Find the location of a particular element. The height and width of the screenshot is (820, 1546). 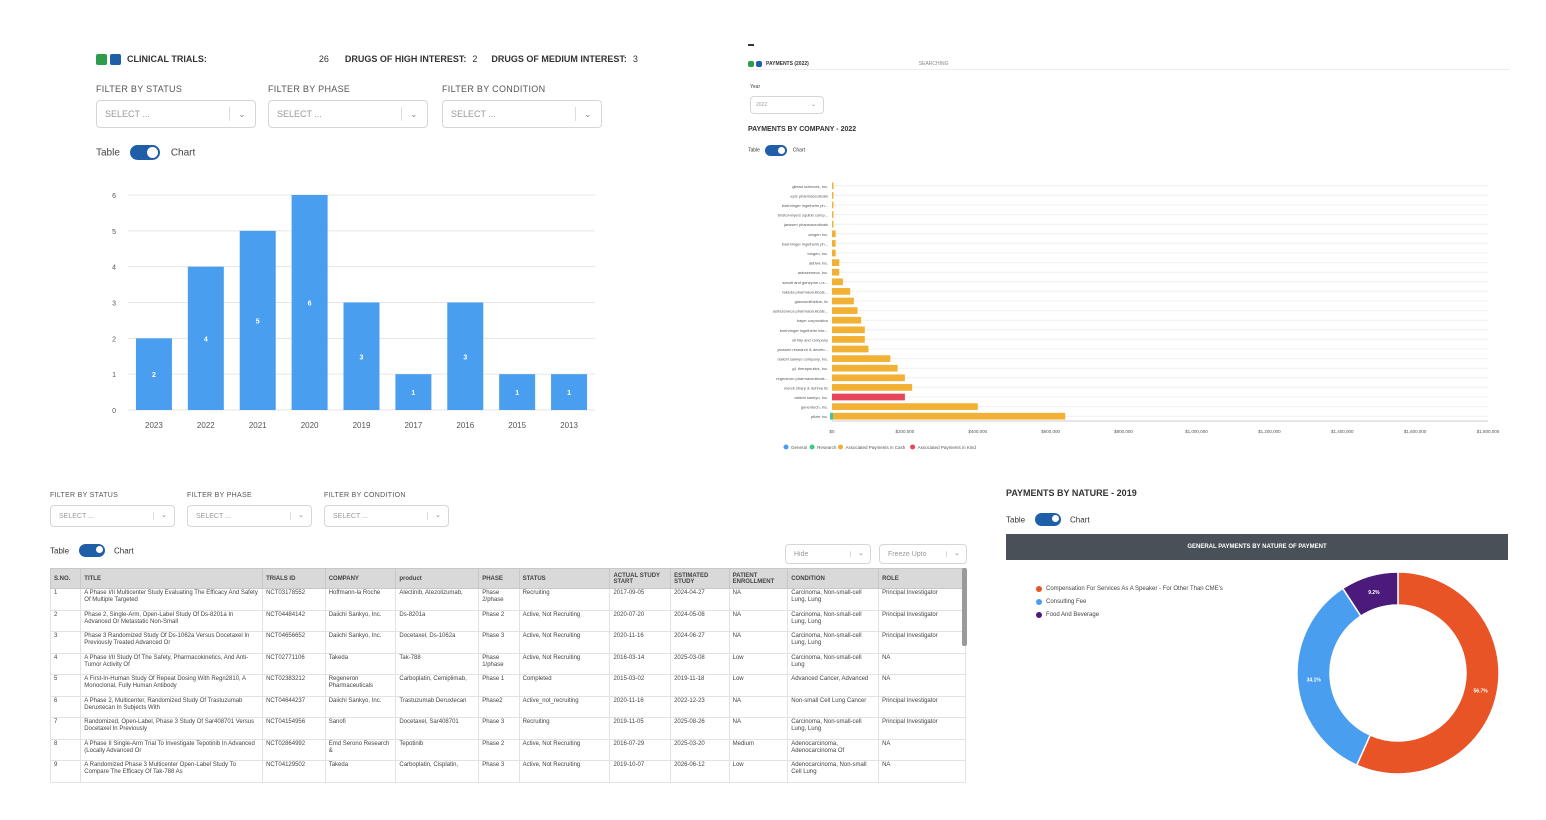

legend-dot-icon is located at coordinates (786, 447).